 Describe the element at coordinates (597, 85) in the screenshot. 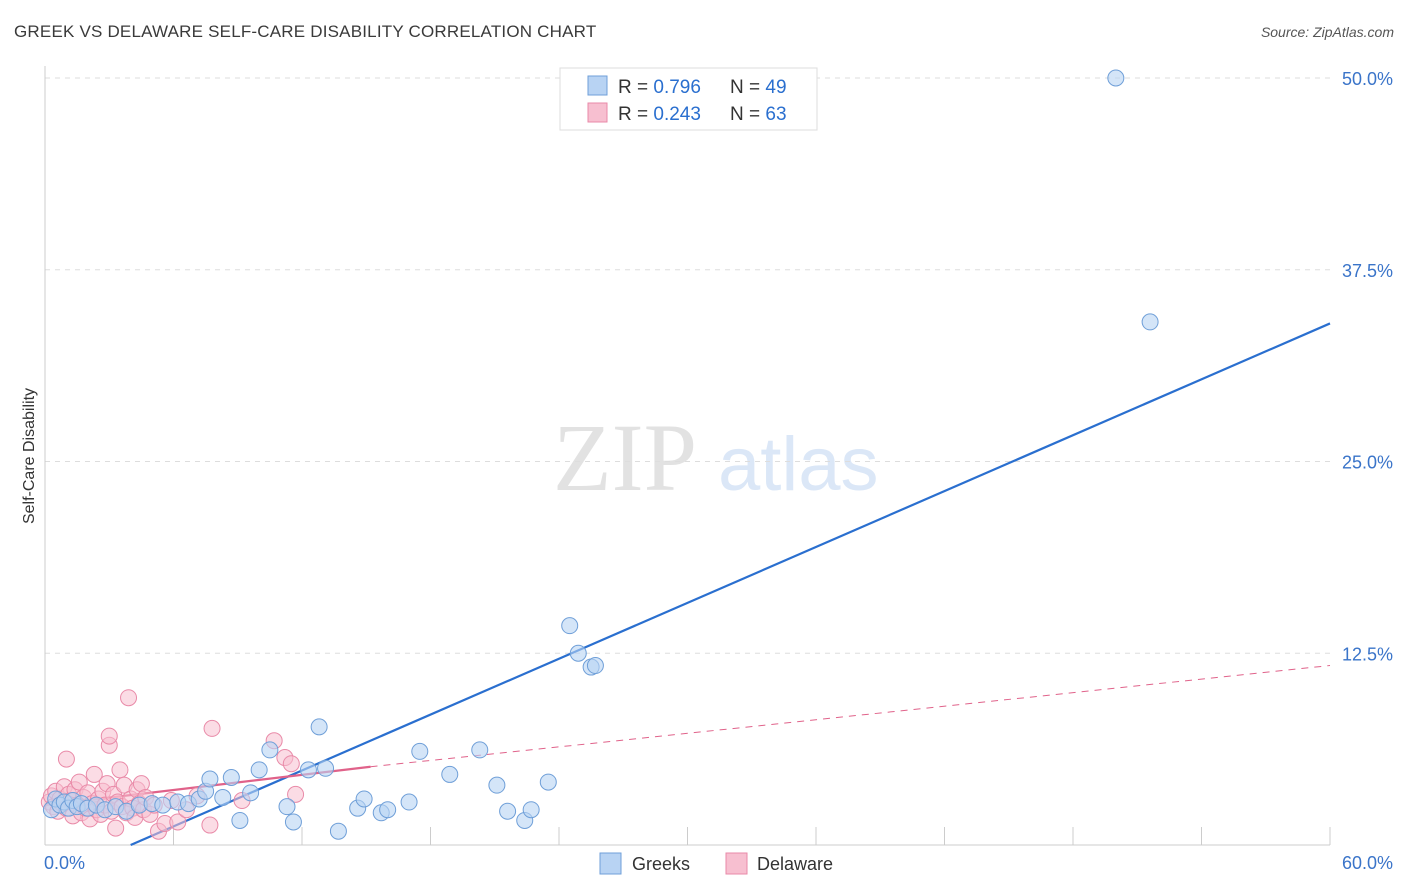

I see `legend-swatch-greeks` at that location.